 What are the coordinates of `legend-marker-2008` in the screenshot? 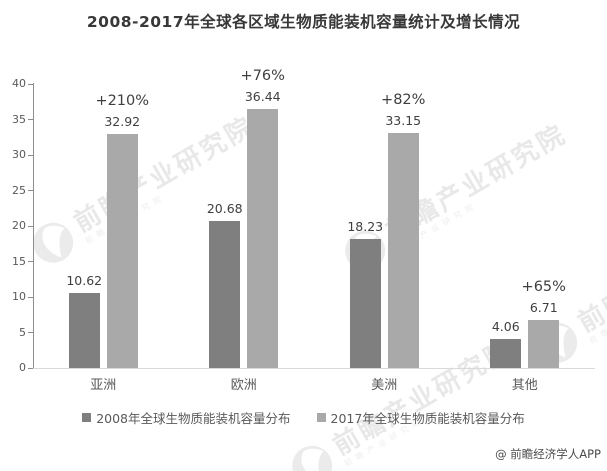 It's located at (87, 417).